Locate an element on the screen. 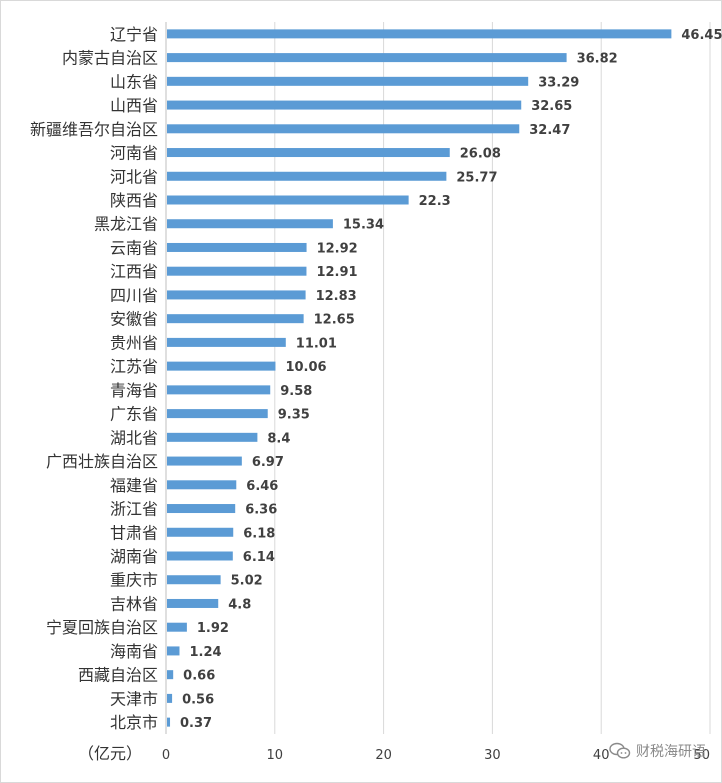  category-label: 河北省 is located at coordinates (134, 176).